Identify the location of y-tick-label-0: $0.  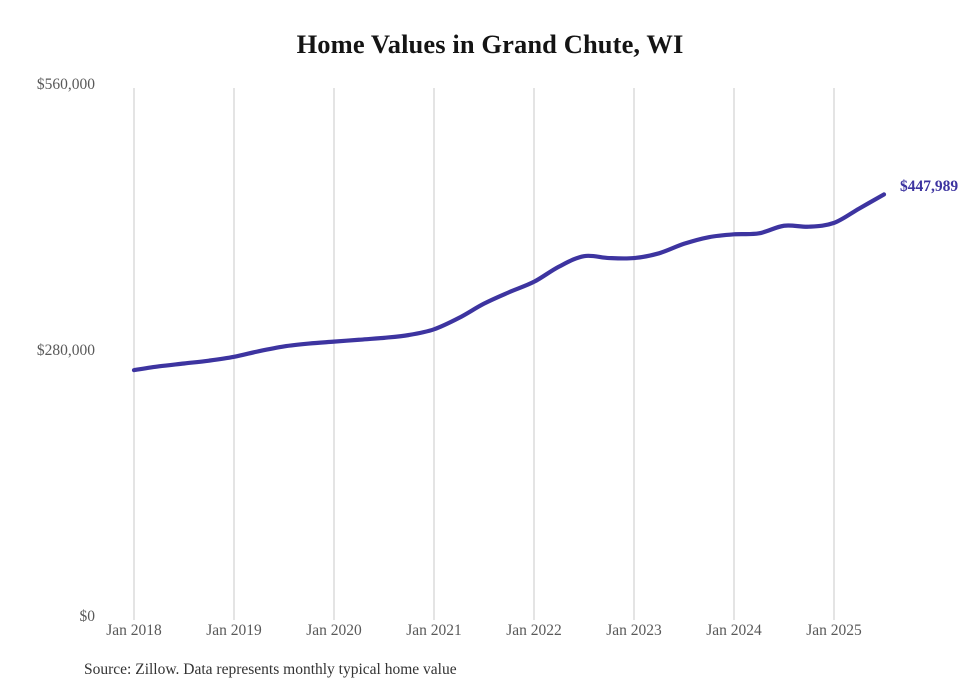
(87, 616).